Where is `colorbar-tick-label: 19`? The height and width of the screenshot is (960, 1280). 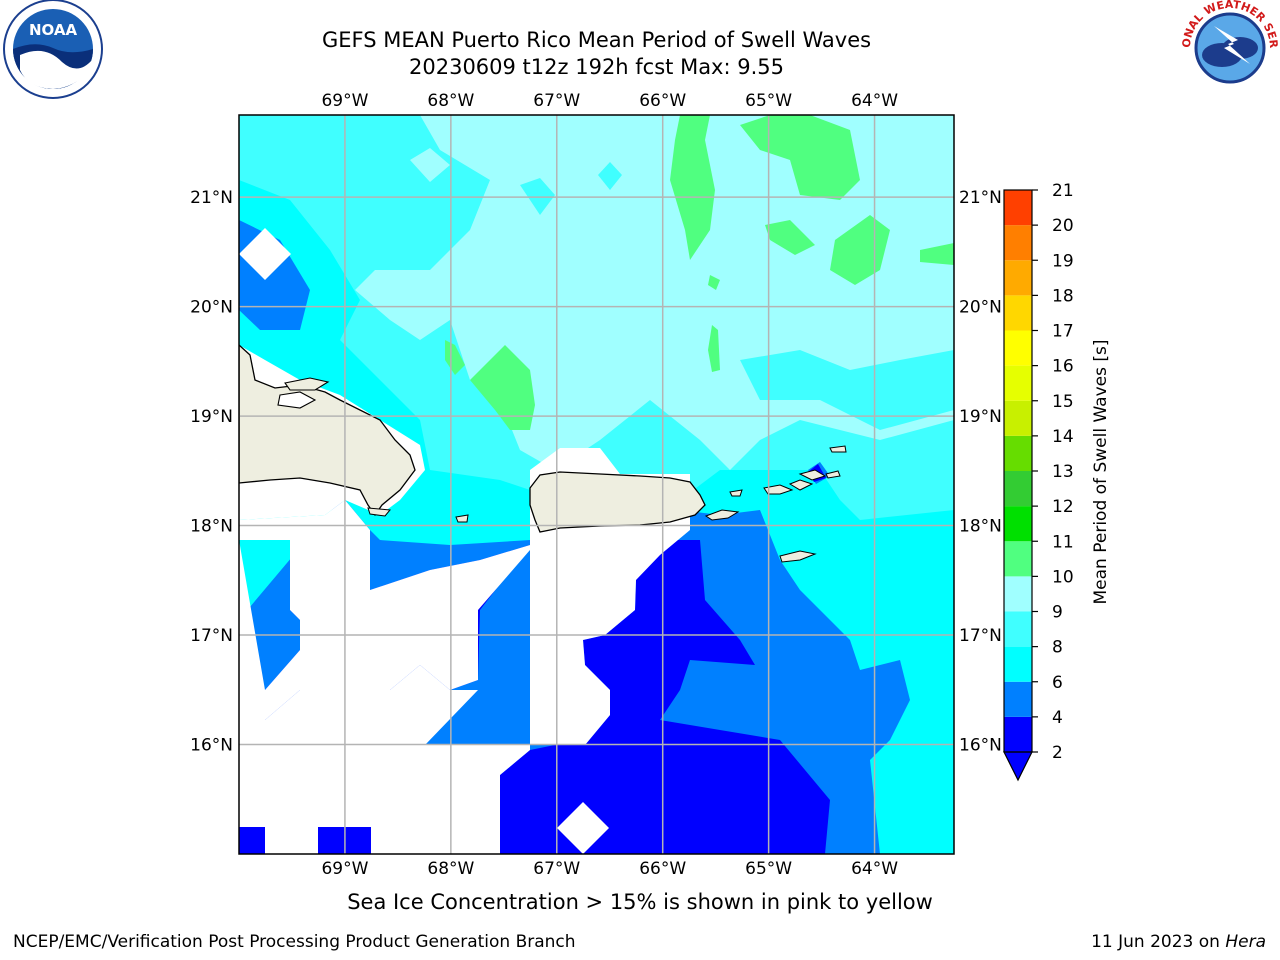 colorbar-tick-label: 19 is located at coordinates (1063, 261).